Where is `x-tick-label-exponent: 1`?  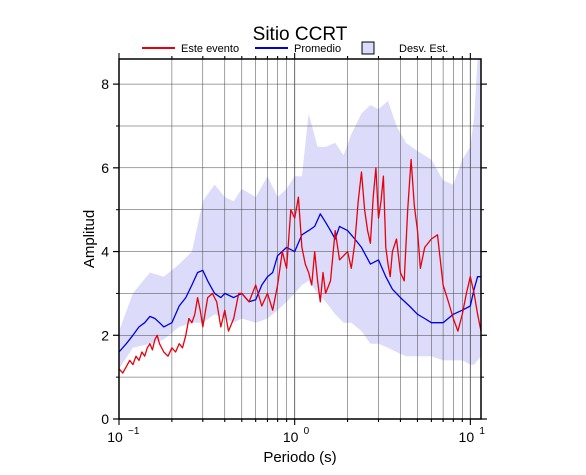
x-tick-label-exponent: 1 is located at coordinates (482, 431).